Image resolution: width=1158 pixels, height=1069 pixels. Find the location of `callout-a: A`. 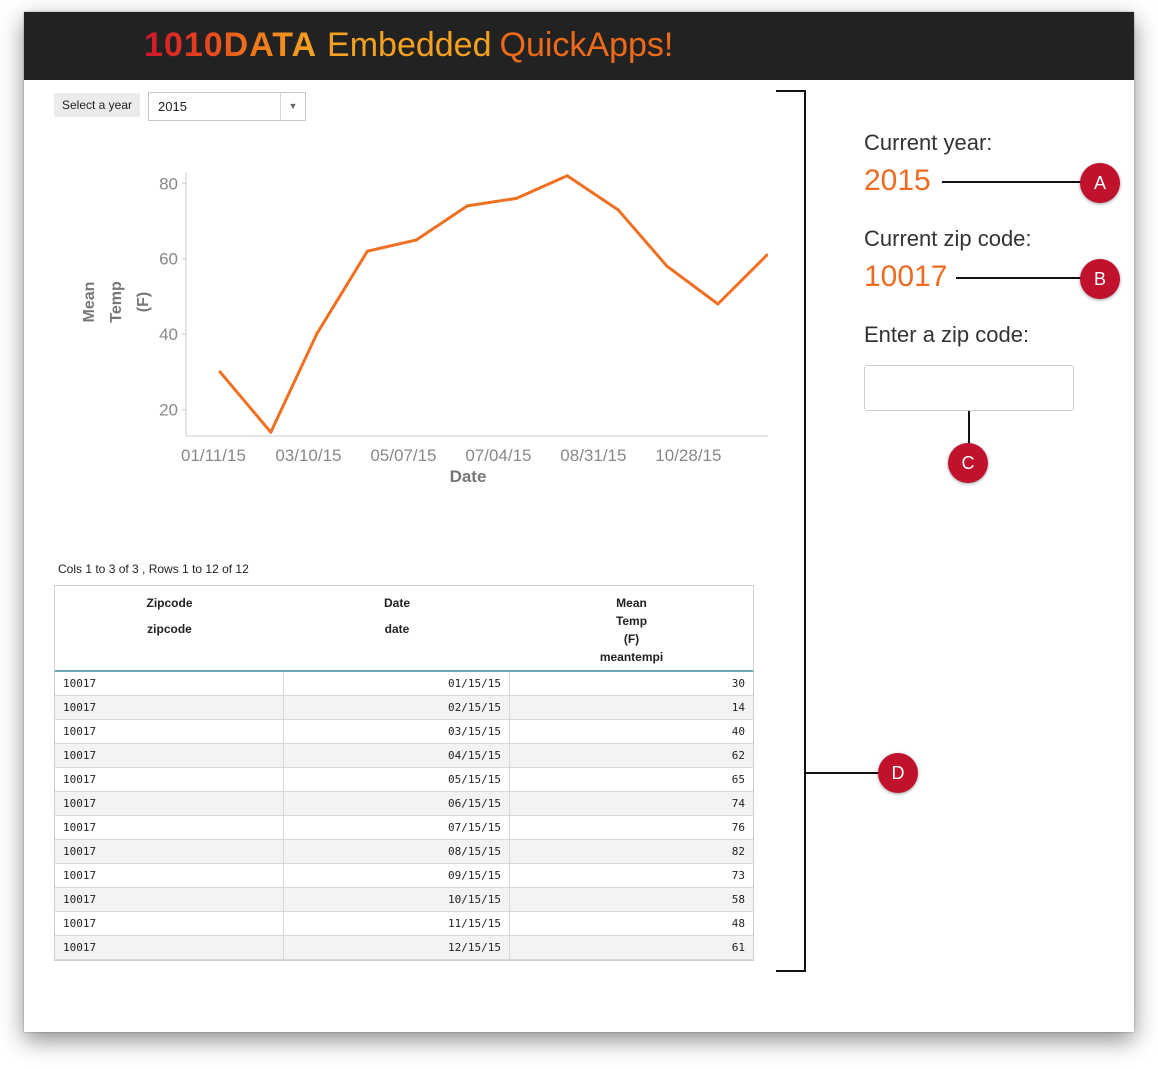

callout-a: A is located at coordinates (1100, 183).